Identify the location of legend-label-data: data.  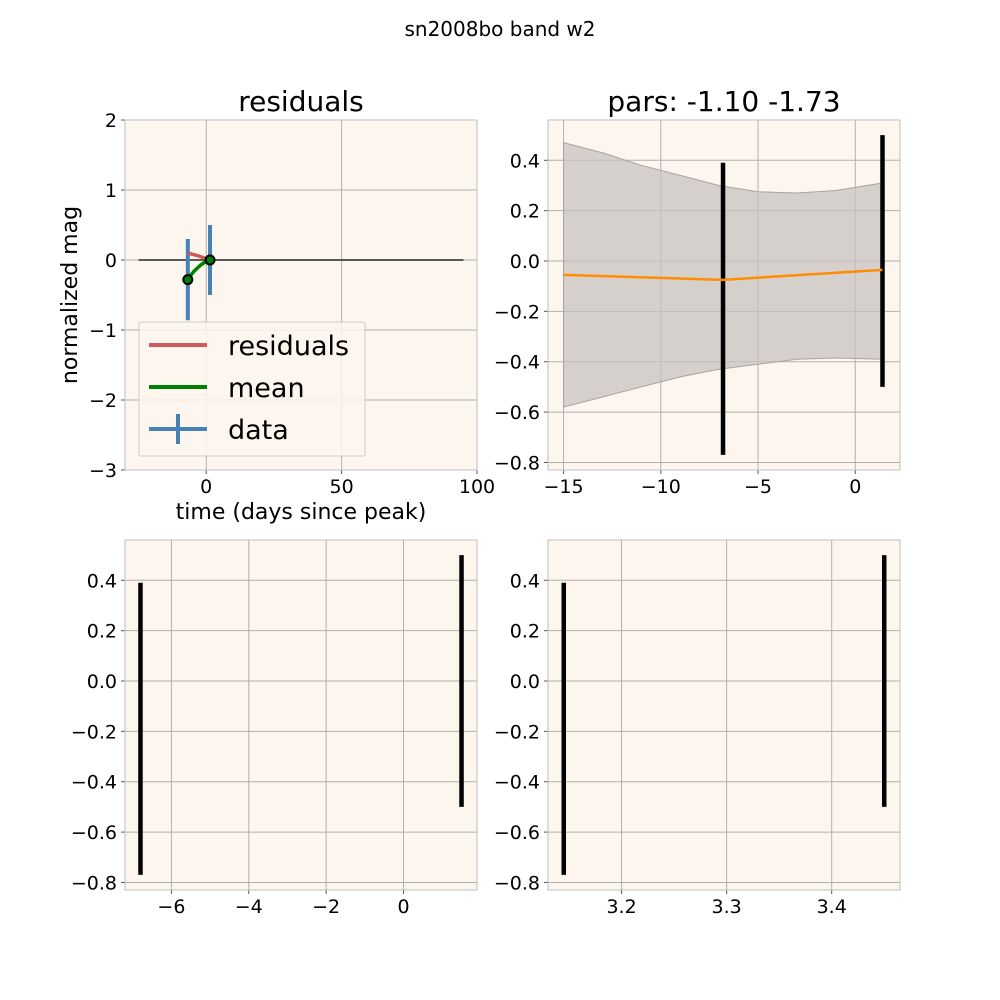
(258, 430).